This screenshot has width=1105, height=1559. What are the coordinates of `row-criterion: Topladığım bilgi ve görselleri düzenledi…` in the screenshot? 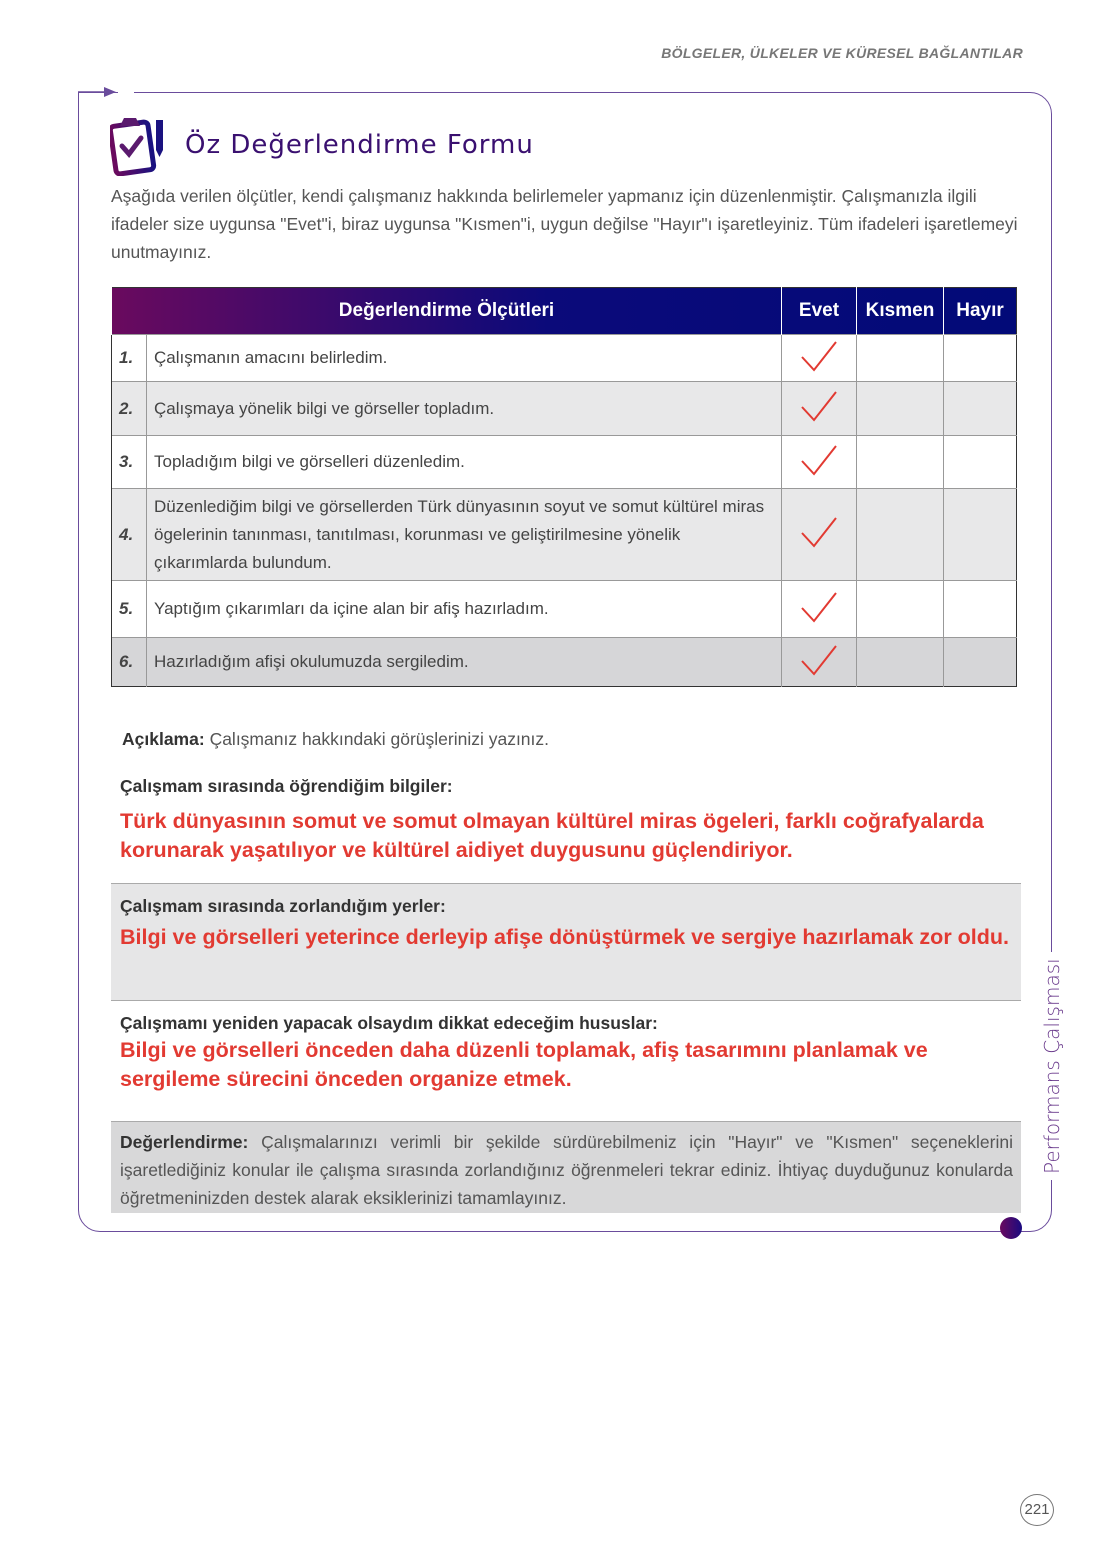 It's located at (464, 462).